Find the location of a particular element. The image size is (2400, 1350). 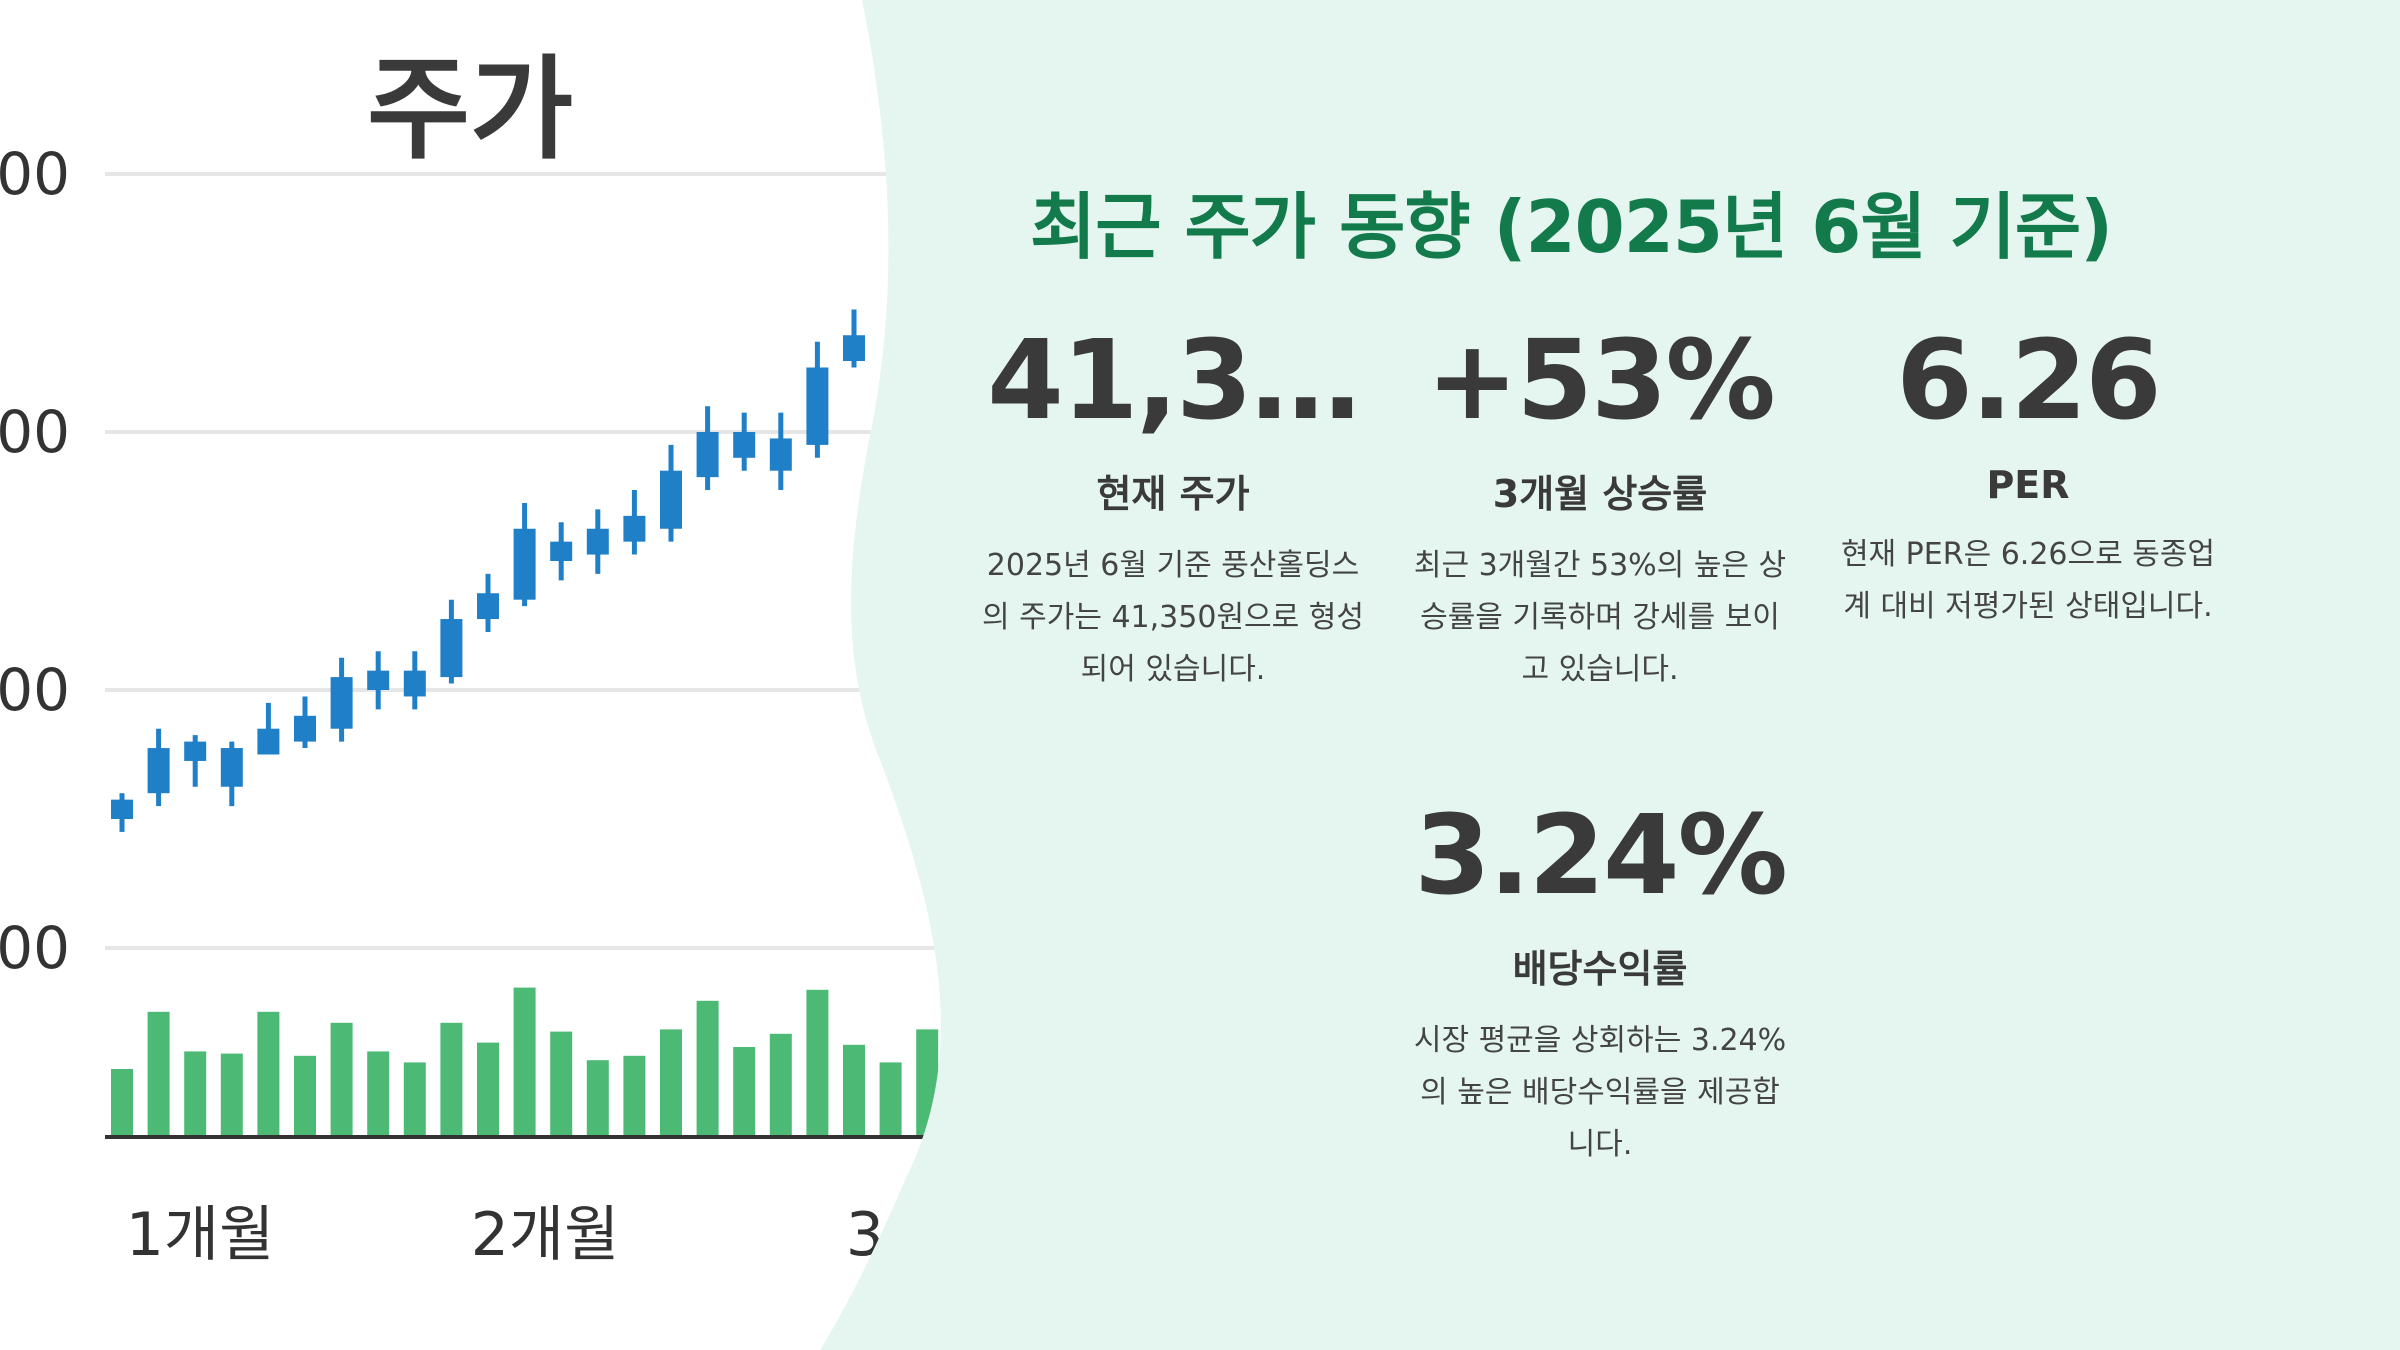

stat-label: 배당수익률 is located at coordinates (1600, 969).